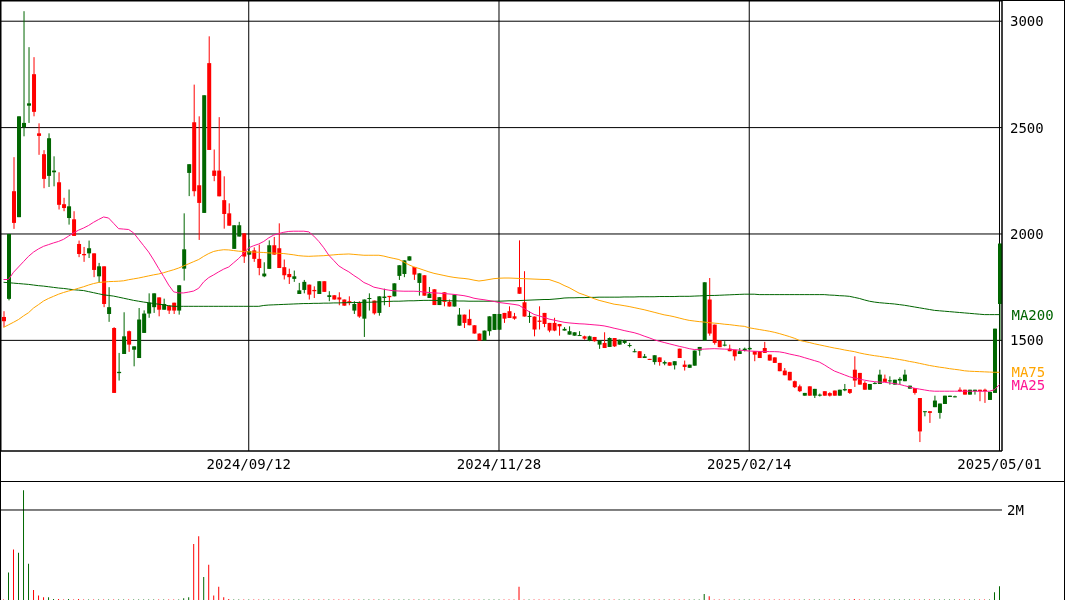  Describe the element at coordinates (1015, 509) in the screenshot. I see `ref-line-label: 2M` at that location.